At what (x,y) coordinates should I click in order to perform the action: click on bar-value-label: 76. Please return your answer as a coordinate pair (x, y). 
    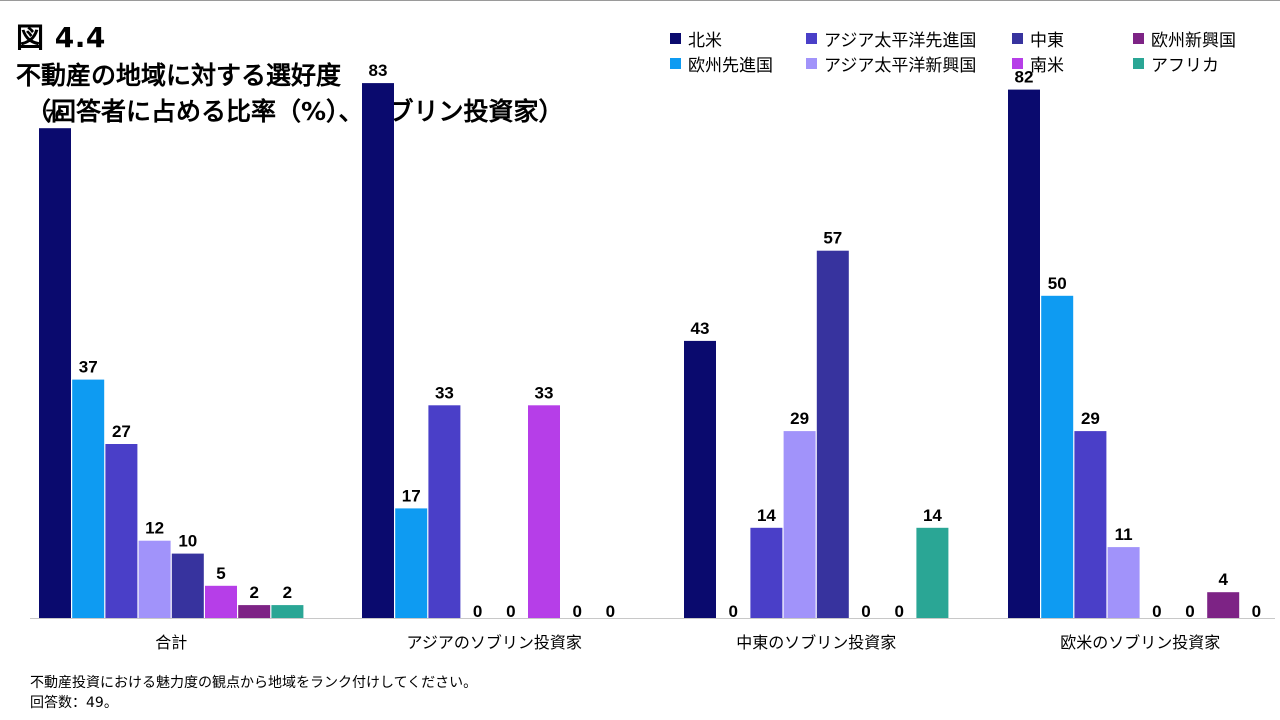
    Looking at the image, I should click on (55, 115).